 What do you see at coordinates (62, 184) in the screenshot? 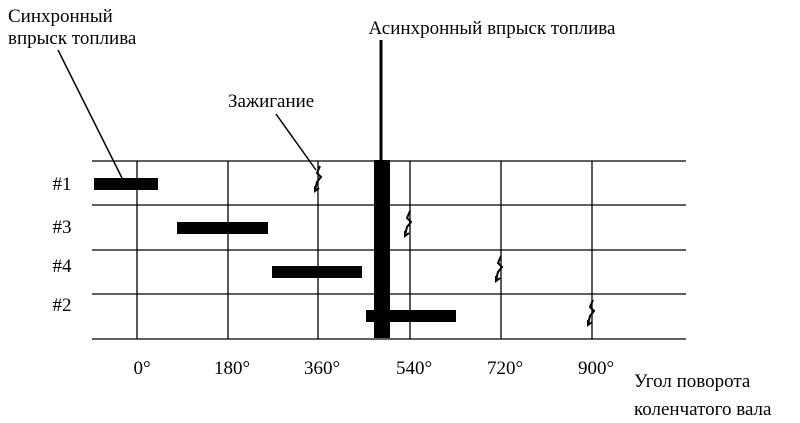
I see `cylinder-label: #1` at bounding box center [62, 184].